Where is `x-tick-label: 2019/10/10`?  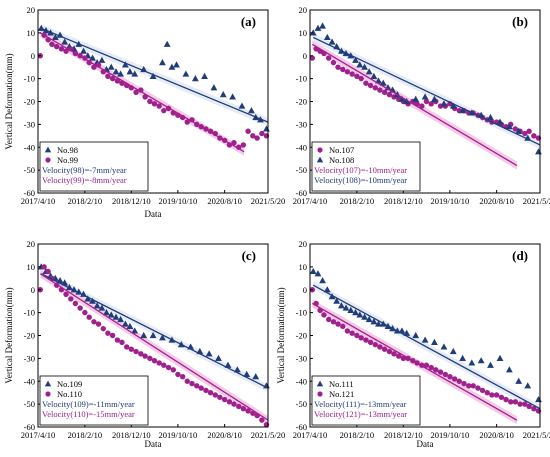
x-tick-label: 2019/10/10 is located at coordinates (450, 435).